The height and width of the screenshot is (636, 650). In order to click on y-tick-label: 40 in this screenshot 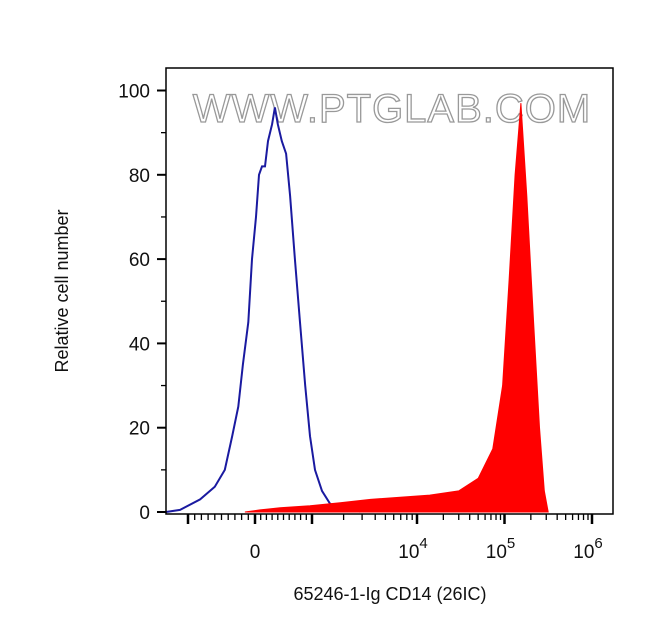, I will do `click(139, 344)`.